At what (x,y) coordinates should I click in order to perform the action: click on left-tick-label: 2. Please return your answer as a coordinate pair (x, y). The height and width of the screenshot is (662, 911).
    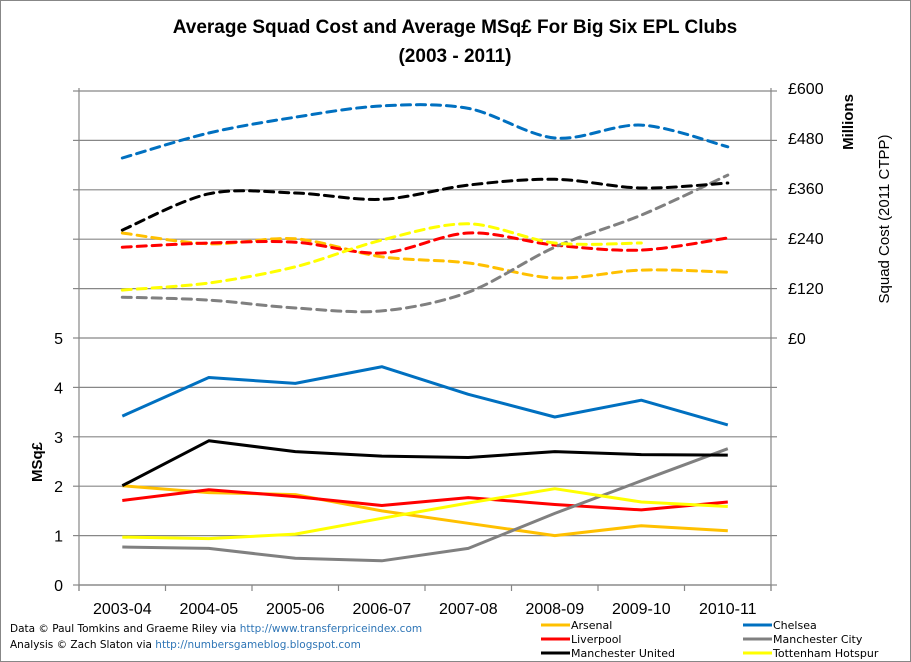
    Looking at the image, I should click on (58, 487).